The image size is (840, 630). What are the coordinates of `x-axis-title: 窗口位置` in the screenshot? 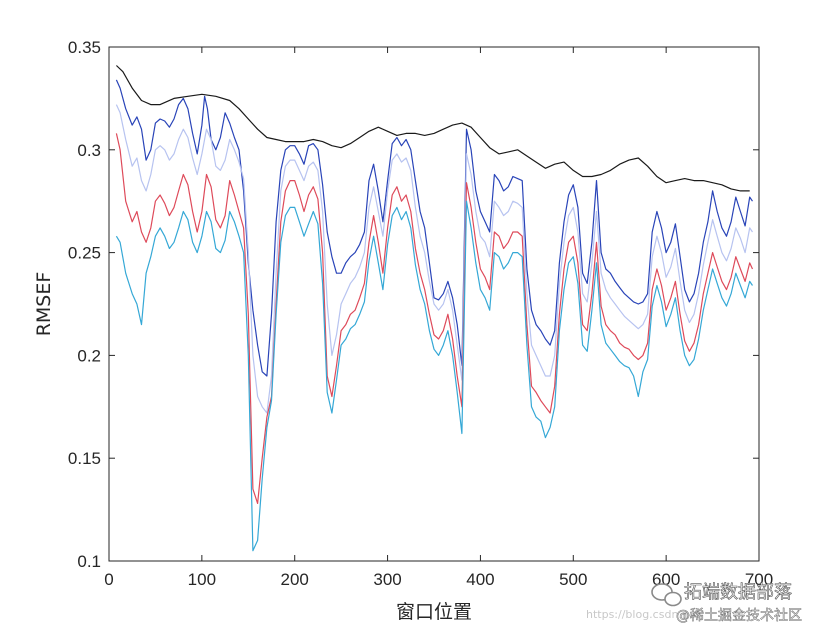 It's located at (434, 612).